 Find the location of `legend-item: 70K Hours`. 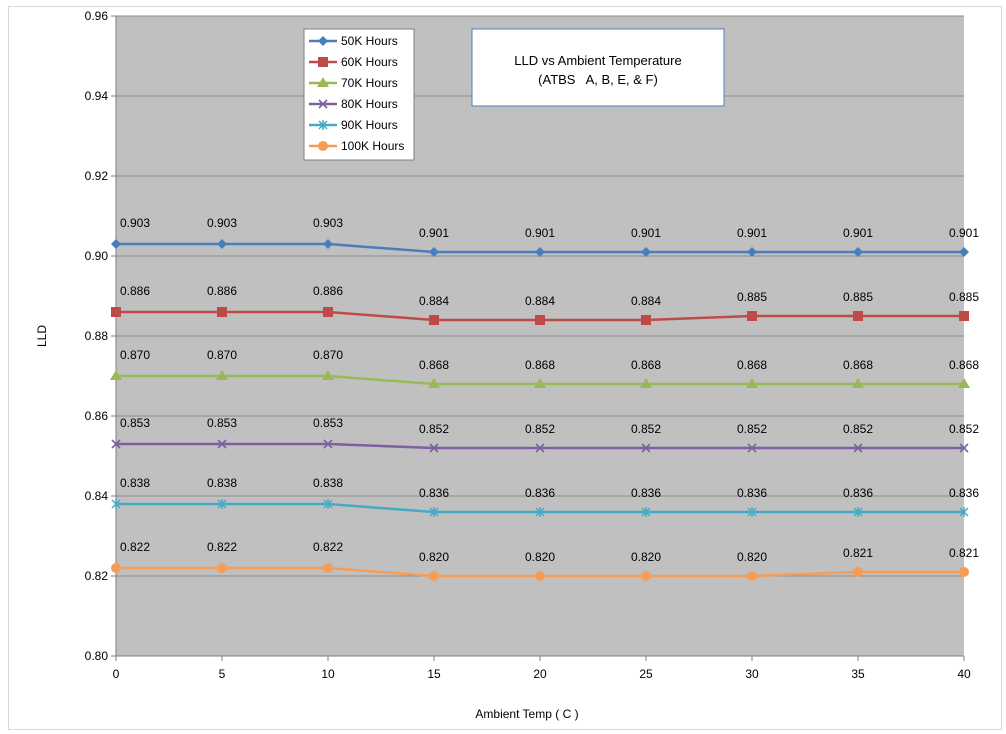

legend-item: 70K Hours is located at coordinates (353, 83).